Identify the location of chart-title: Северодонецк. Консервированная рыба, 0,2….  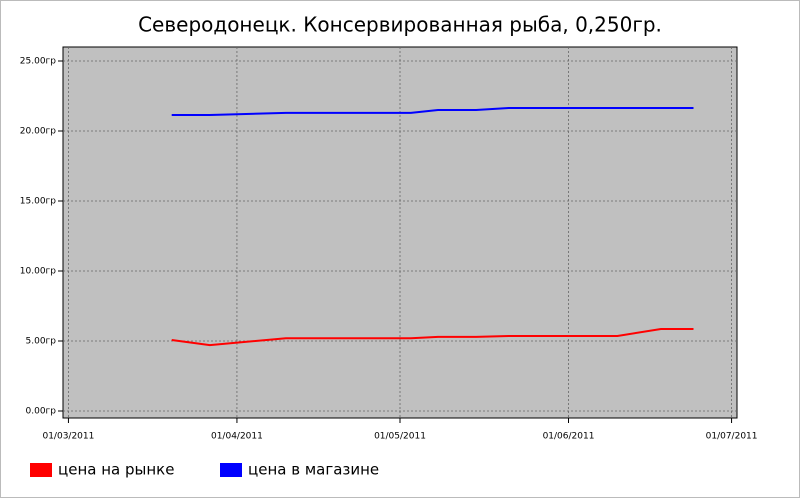
(400, 25).